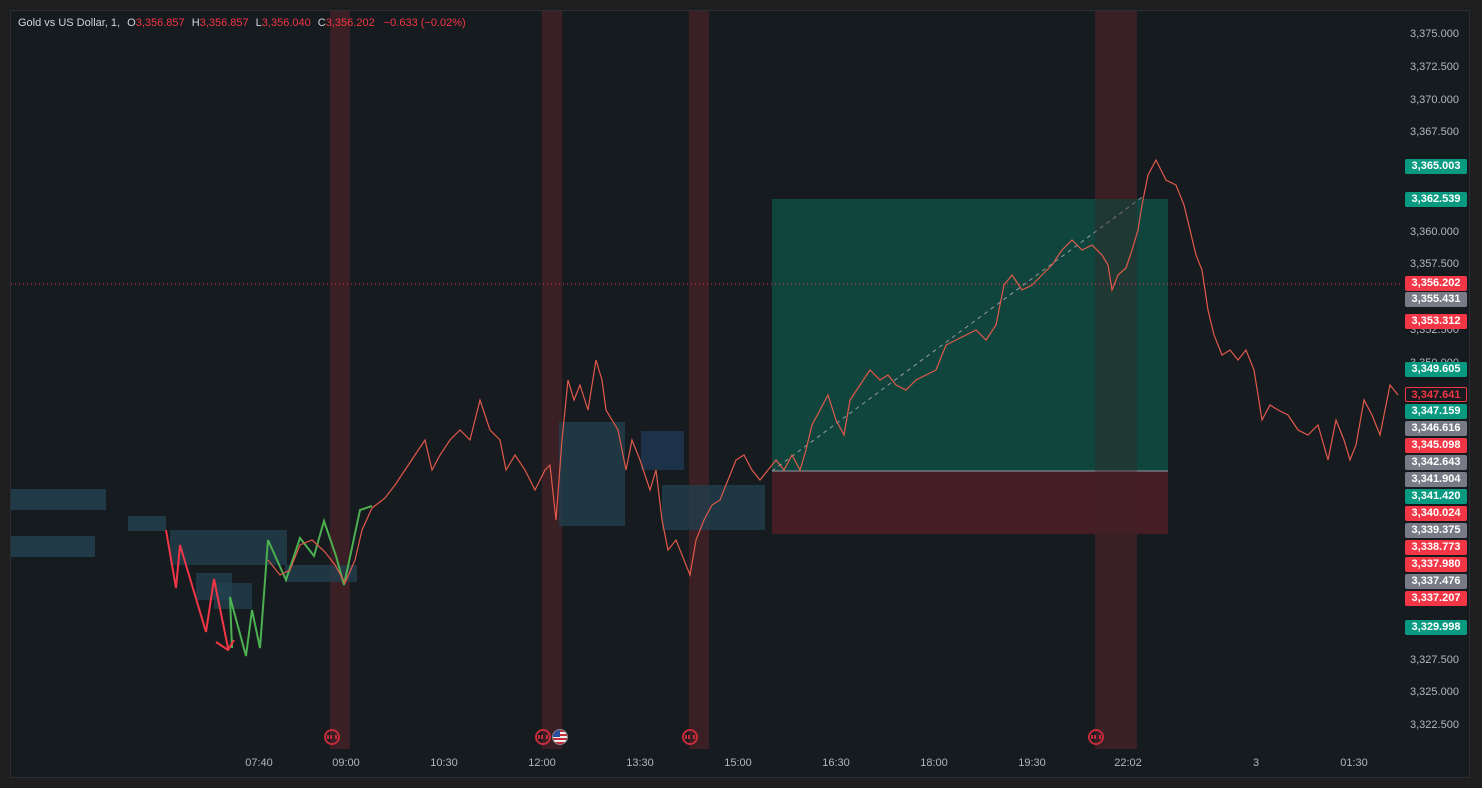  I want to click on high-value: 3,356.857, so click(224, 23).